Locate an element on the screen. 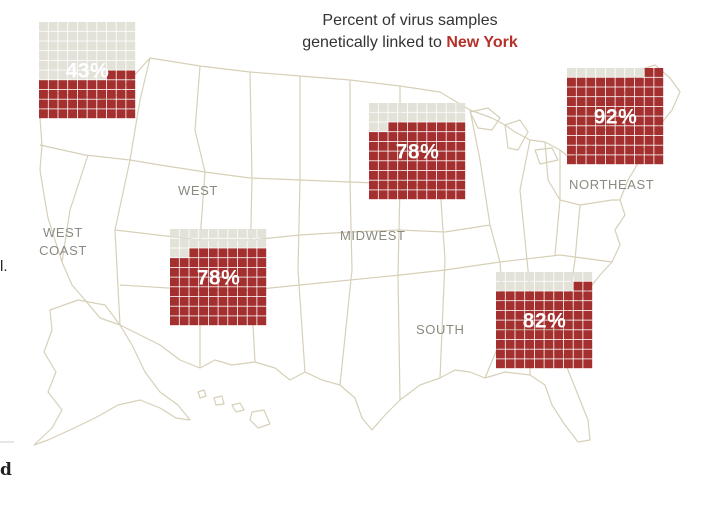 The height and width of the screenshot is (518, 704). cropped-article-text-1: l. is located at coordinates (4, 266).